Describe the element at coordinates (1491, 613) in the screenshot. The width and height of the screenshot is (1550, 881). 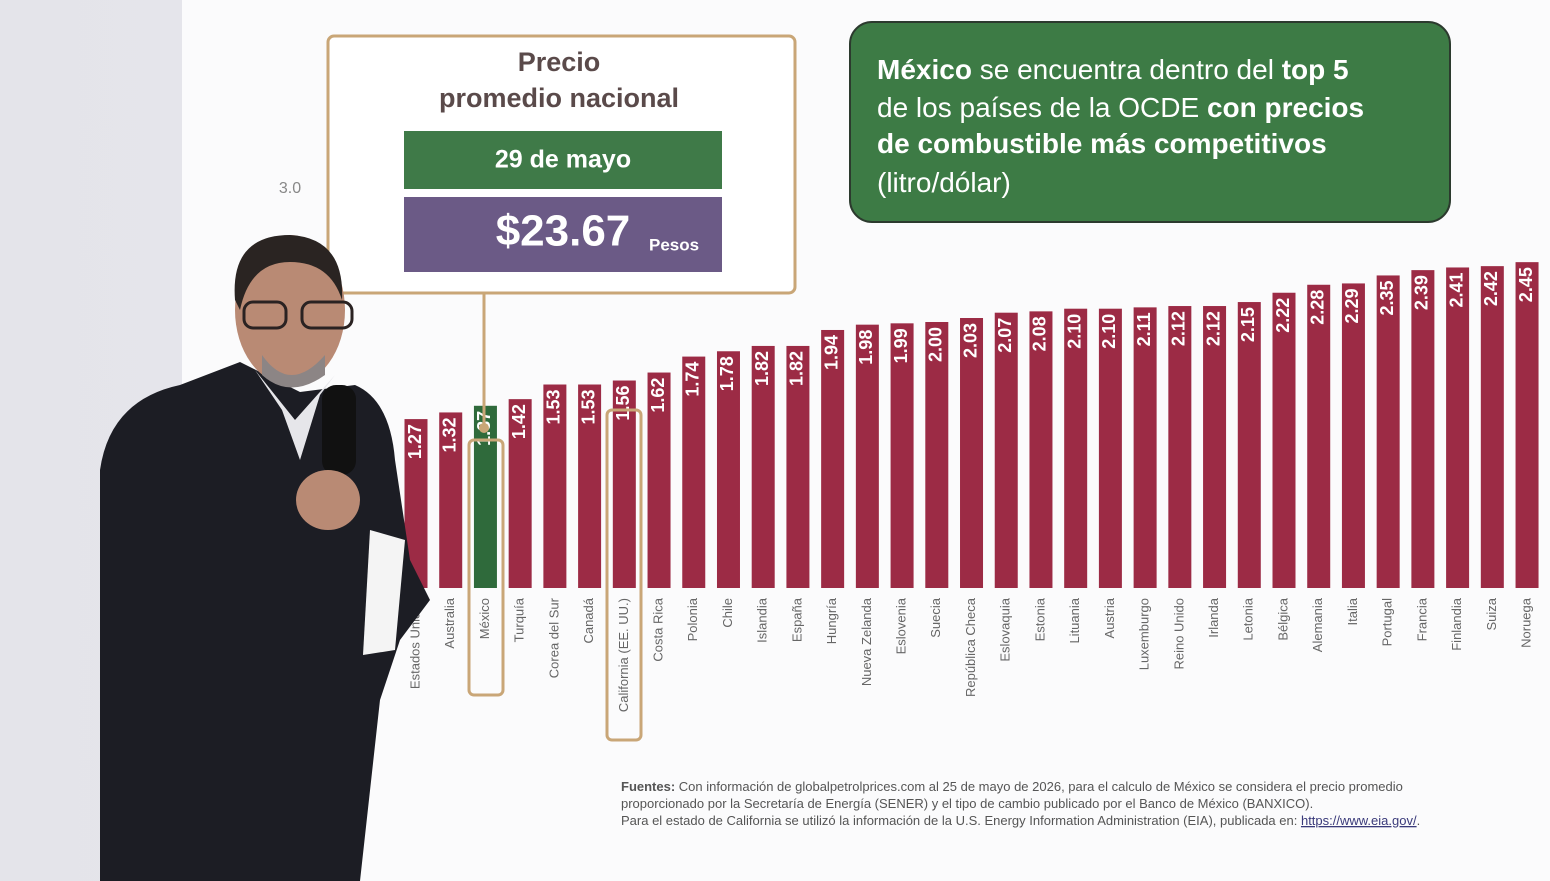
I see `x-tick-label: Suiza` at that location.